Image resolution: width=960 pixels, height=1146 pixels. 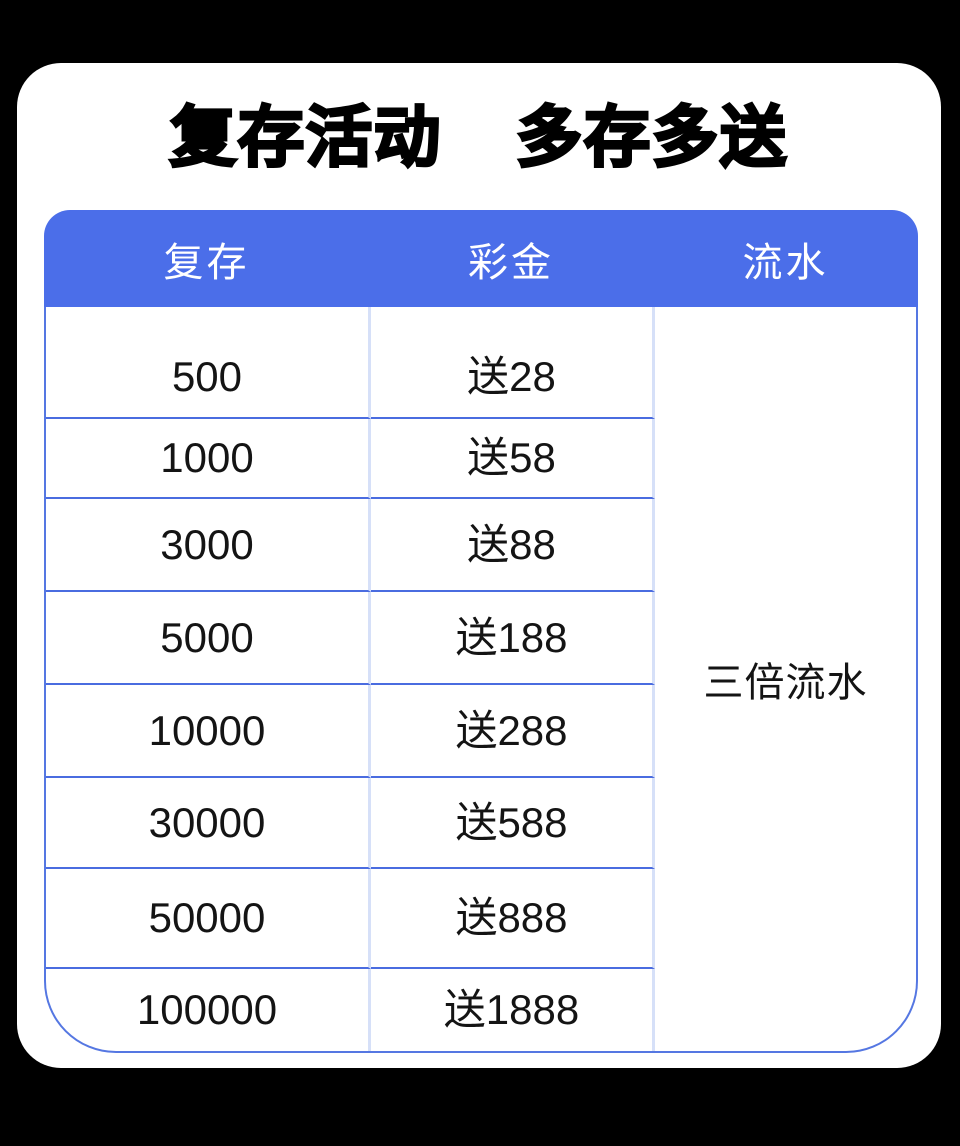 I want to click on table-cell-deposit: 30000, so click(x=208, y=823).